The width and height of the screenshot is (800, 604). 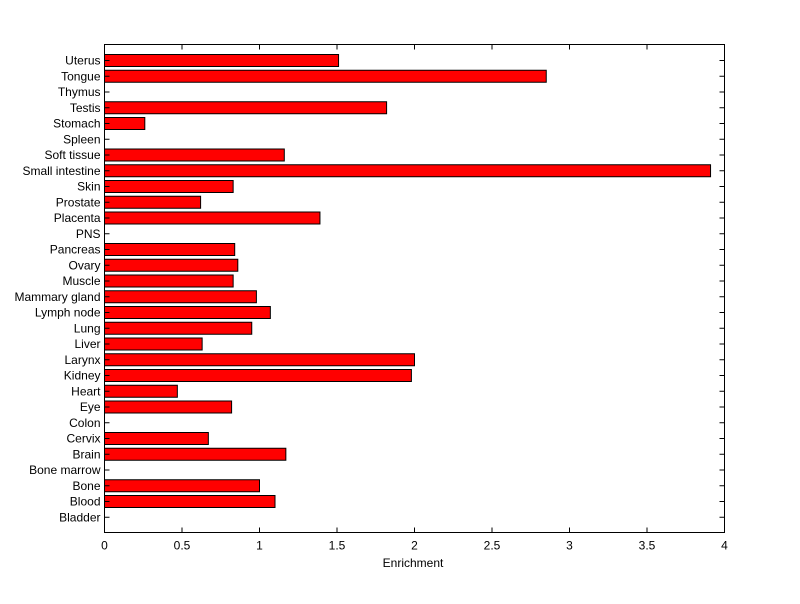 I want to click on bar-heart, so click(x=141, y=391).